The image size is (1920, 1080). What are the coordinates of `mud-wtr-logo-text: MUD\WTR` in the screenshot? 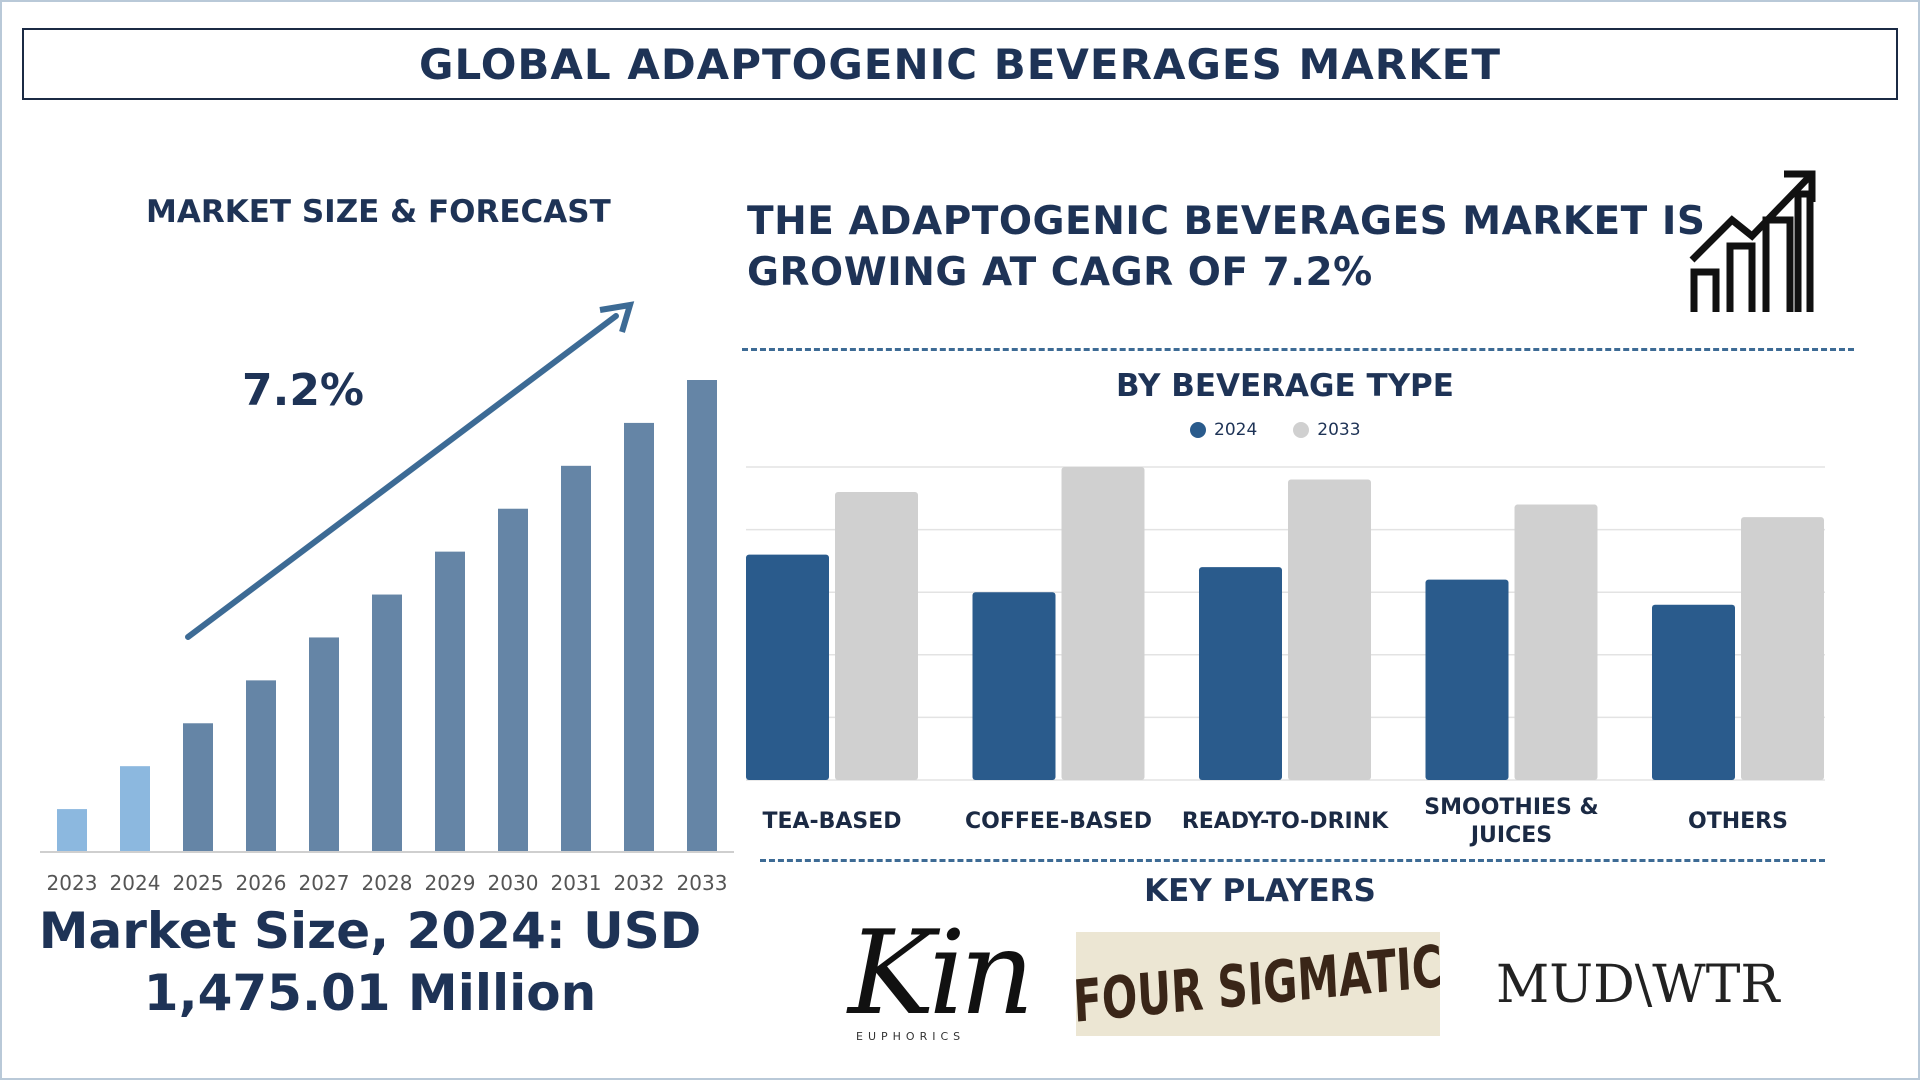 It's located at (1638, 985).